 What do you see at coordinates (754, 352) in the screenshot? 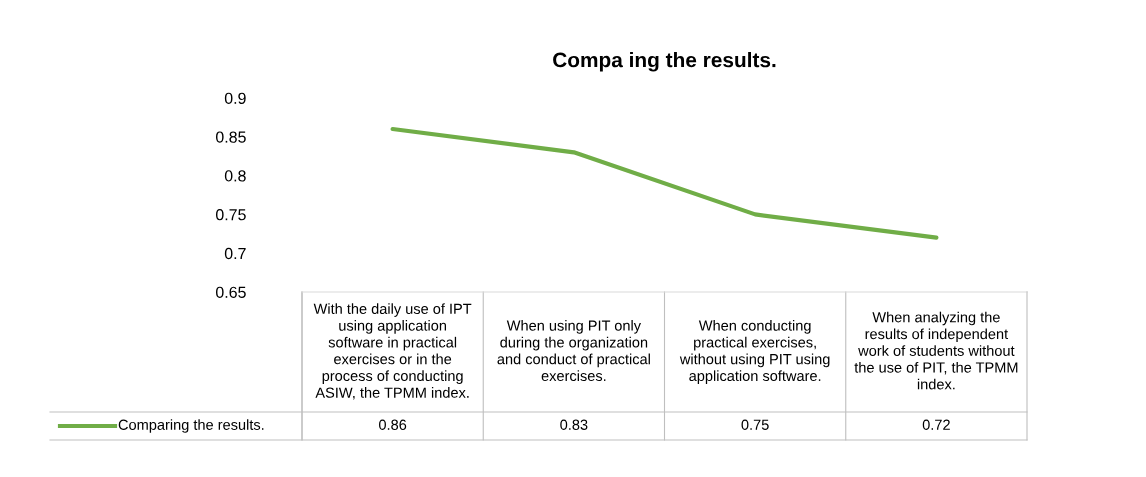
I see `x-tick-label: When conducting practical exercises, without using PIT using application software.` at bounding box center [754, 352].